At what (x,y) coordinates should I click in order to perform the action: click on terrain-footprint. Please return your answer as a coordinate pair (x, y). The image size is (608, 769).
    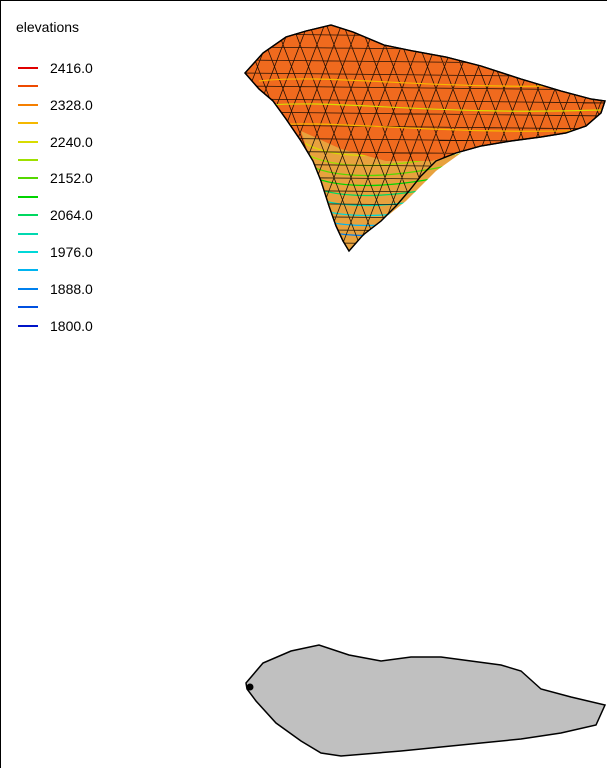
    Looking at the image, I should click on (426, 700).